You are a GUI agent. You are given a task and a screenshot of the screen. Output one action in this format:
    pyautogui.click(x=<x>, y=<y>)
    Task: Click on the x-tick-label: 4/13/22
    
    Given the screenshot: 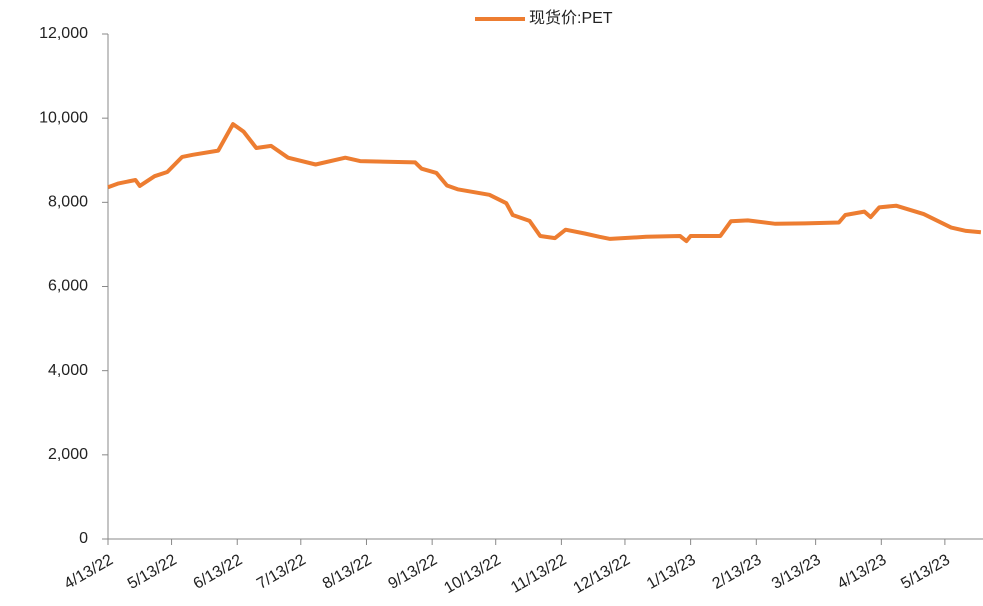 What is the action you would take?
    pyautogui.click(x=88, y=571)
    